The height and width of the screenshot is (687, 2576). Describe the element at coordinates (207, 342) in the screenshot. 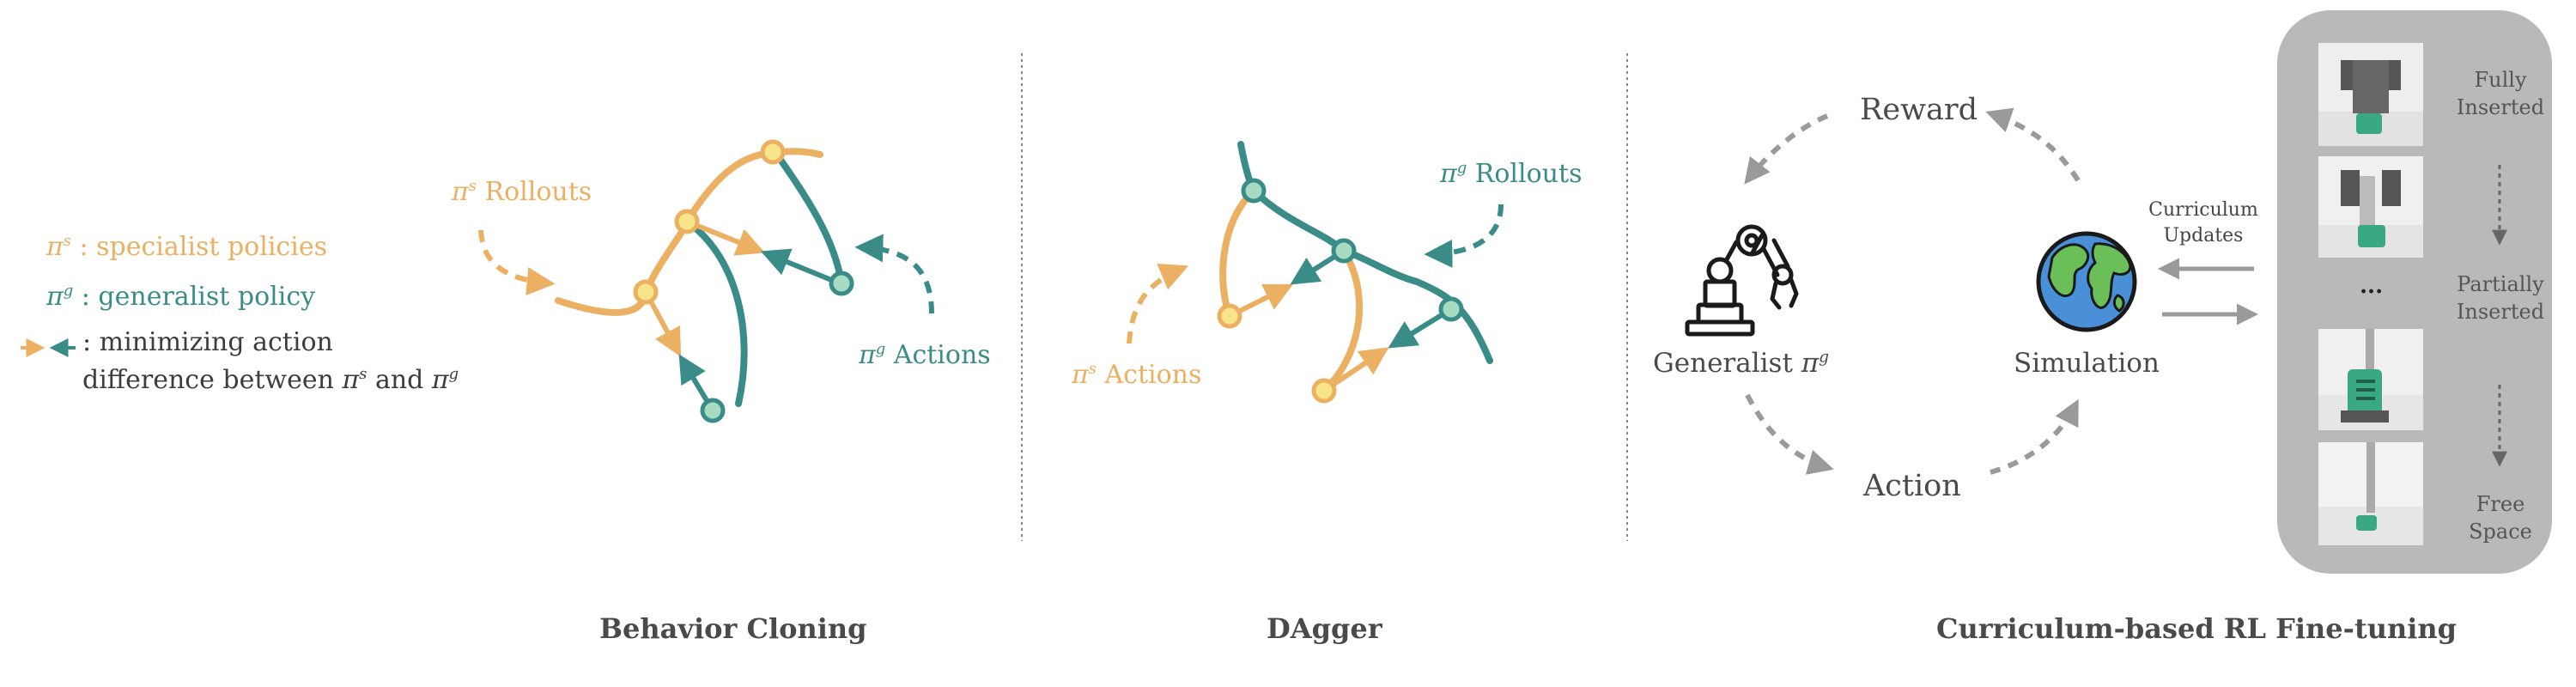

I see `legend-arrows-text: : minimizing action` at that location.